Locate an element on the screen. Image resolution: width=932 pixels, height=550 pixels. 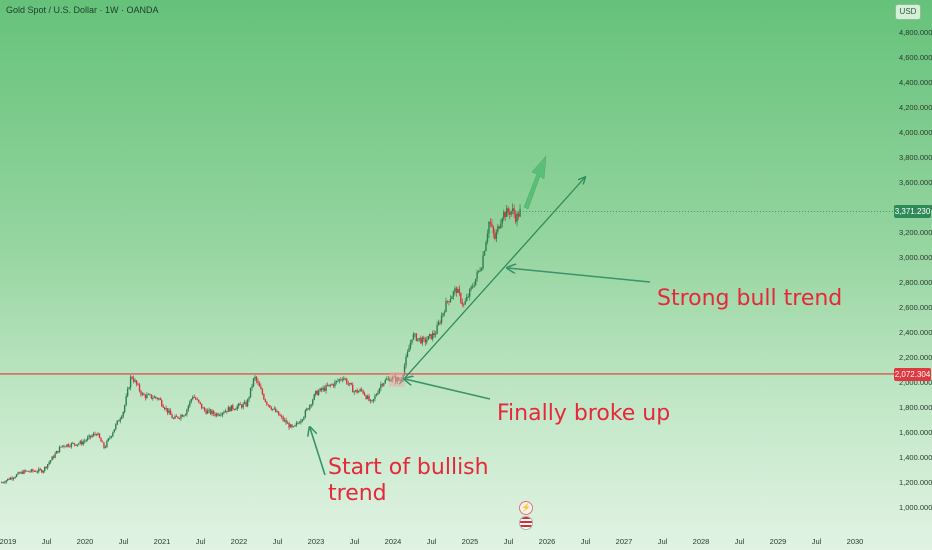
lightning-event-icon: ⚡ is located at coordinates (526, 508).